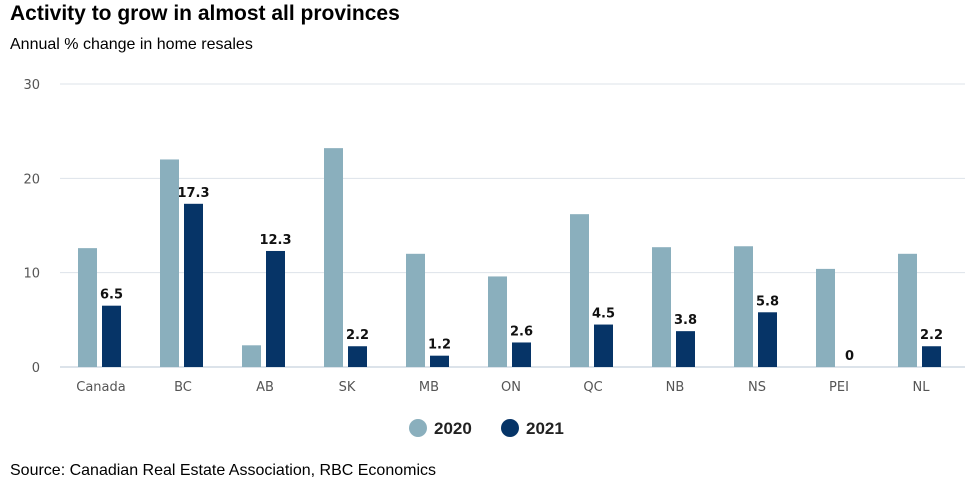 The image size is (980, 496). Describe the element at coordinates (931, 335) in the screenshot. I see `data-label-nl: 2.2` at that location.